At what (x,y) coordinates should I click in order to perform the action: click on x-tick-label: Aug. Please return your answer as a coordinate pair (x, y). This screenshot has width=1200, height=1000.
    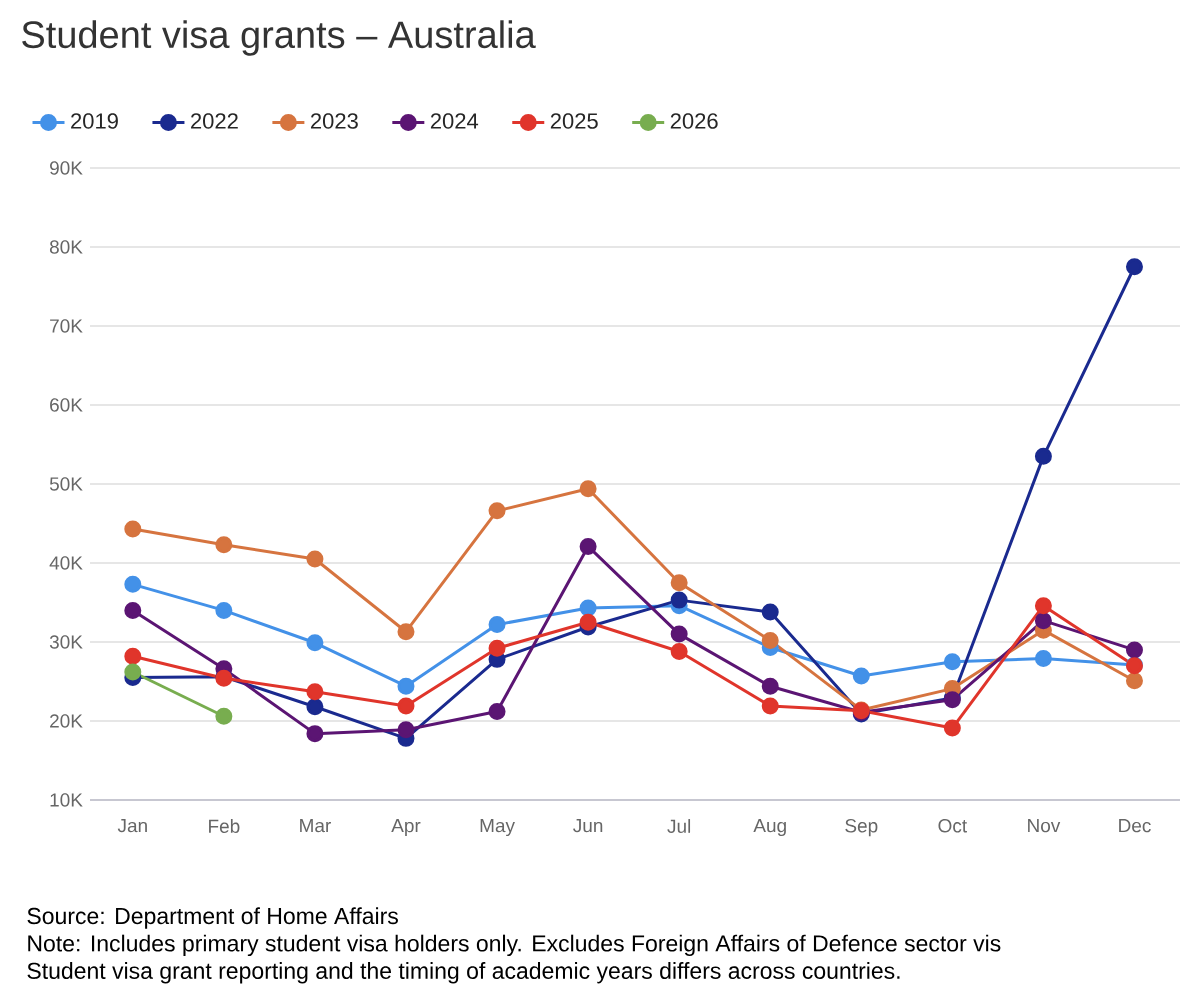
    Looking at the image, I should click on (769, 828).